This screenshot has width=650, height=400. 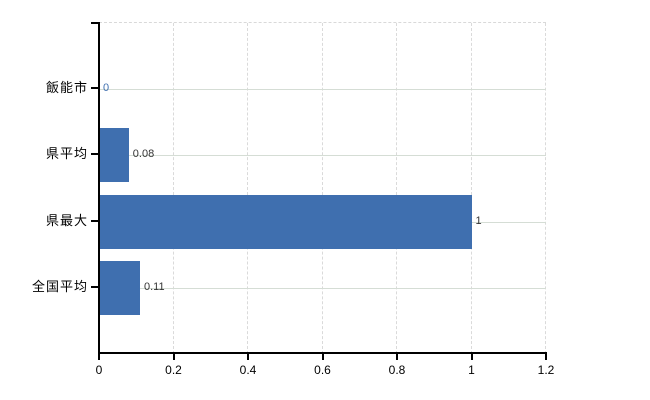 What do you see at coordinates (66, 88) in the screenshot?
I see `category-label: 飯能市` at bounding box center [66, 88].